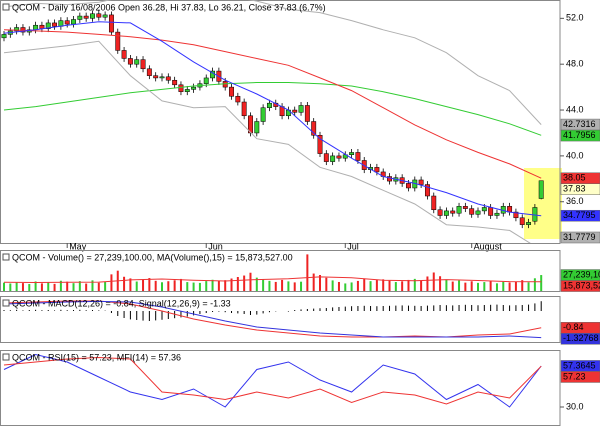 The height and width of the screenshot is (426, 600). I want to click on x-tick-label: Jul, so click(353, 246).